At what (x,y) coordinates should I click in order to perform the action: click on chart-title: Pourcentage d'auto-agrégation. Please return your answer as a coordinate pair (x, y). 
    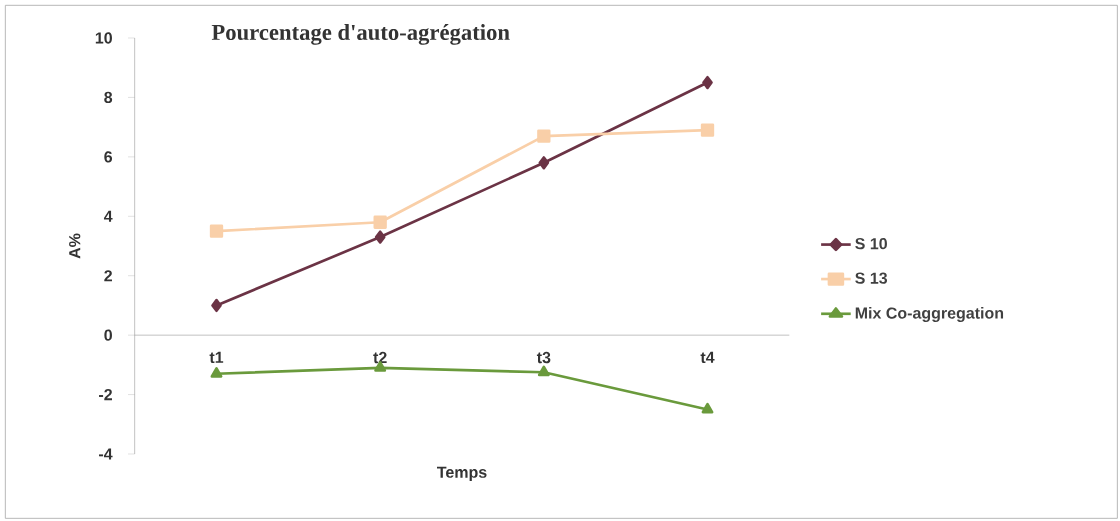
    Looking at the image, I should click on (360, 34).